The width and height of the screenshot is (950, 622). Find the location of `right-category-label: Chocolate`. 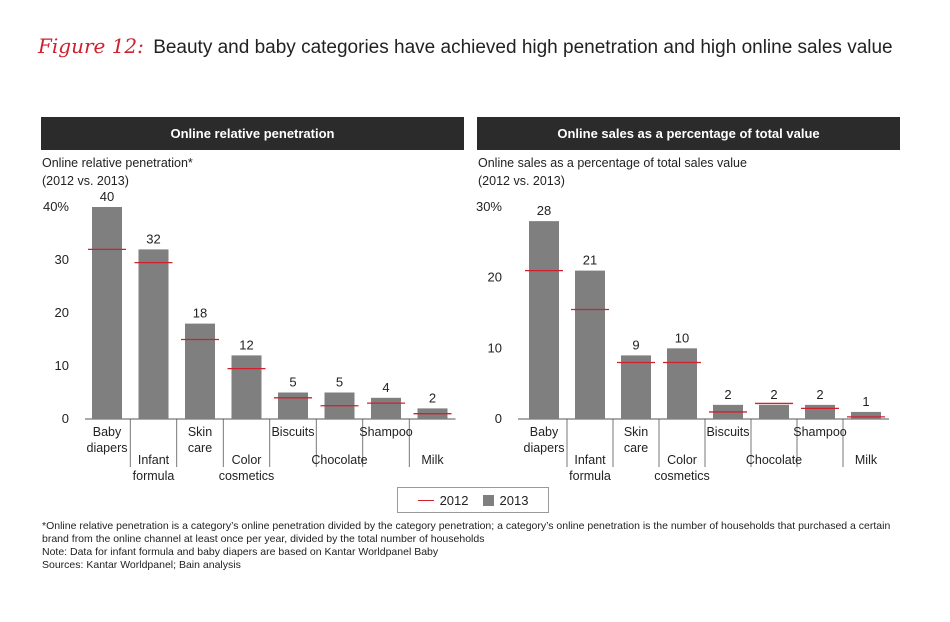

right-category-label: Chocolate is located at coordinates (774, 460).